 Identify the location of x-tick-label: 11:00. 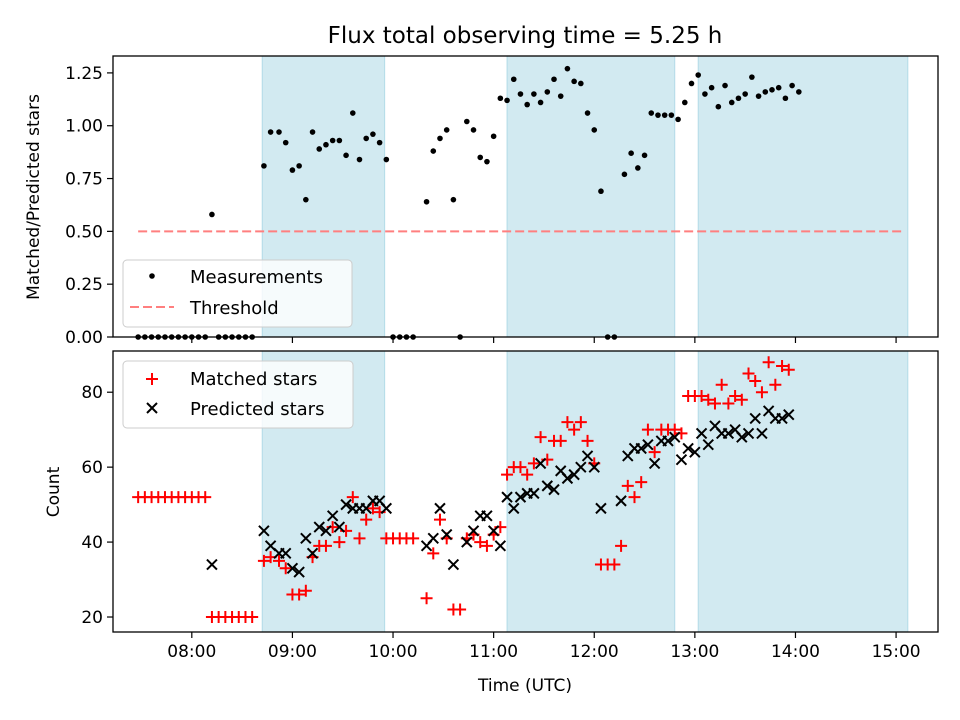
(493, 652).